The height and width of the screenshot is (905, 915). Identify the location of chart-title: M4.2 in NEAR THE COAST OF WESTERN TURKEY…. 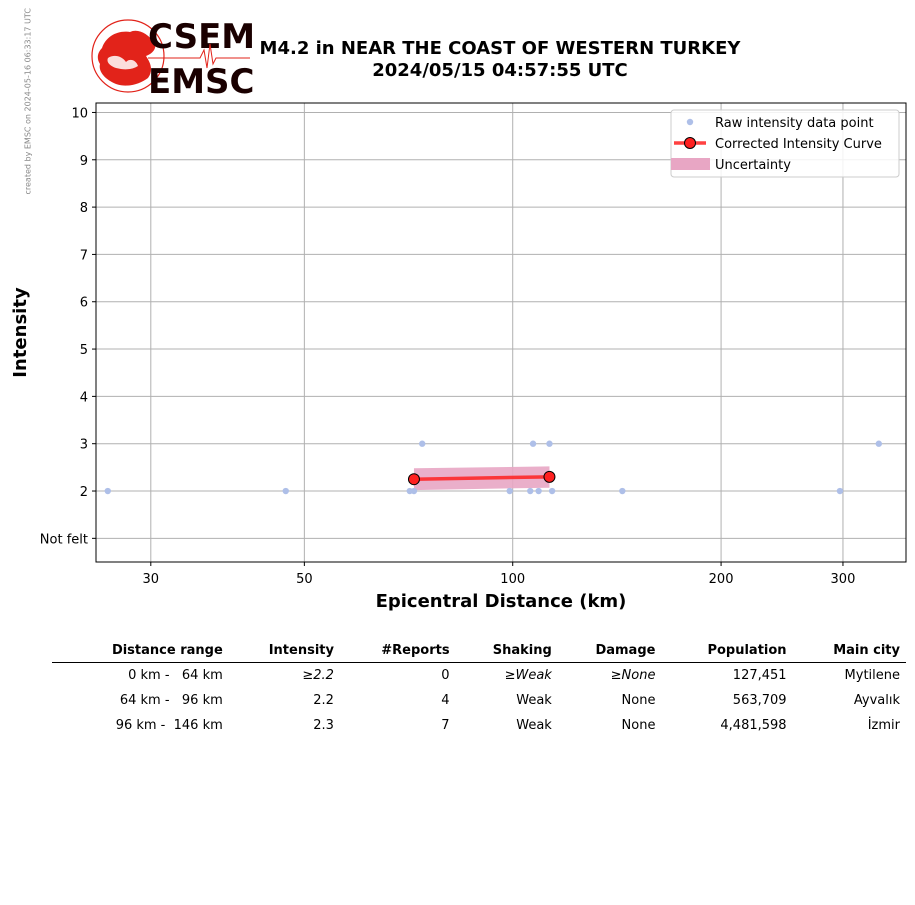
(500, 60).